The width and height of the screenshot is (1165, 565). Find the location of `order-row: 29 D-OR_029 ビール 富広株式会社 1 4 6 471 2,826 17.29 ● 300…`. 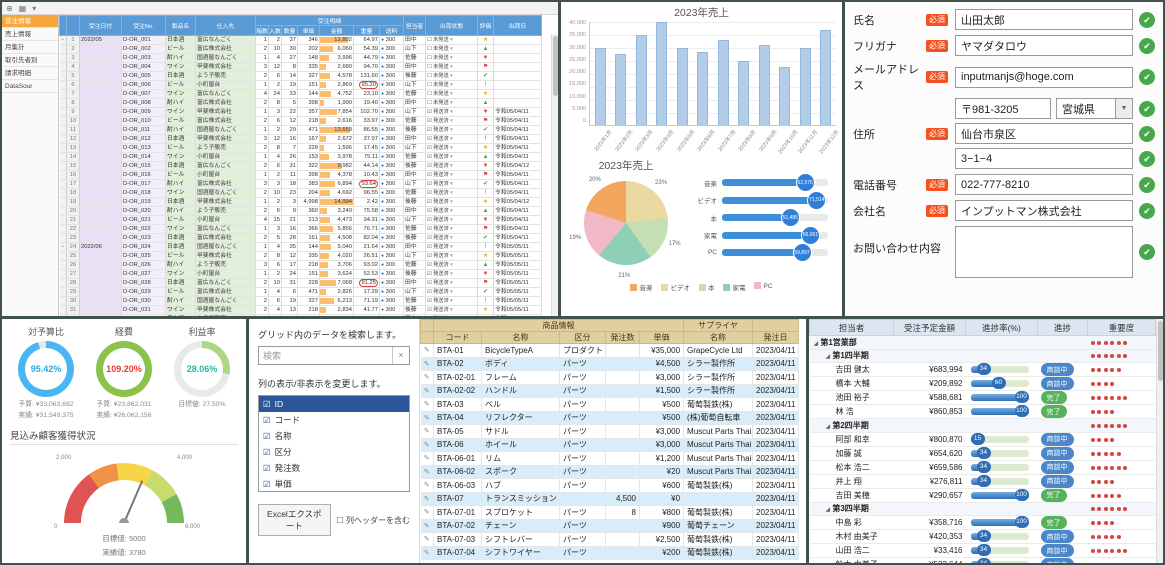

order-row: 29 D-OR_029 ビール 富広株式会社 1 4 6 471 2,826 17.29 ● 300… is located at coordinates (301, 292).